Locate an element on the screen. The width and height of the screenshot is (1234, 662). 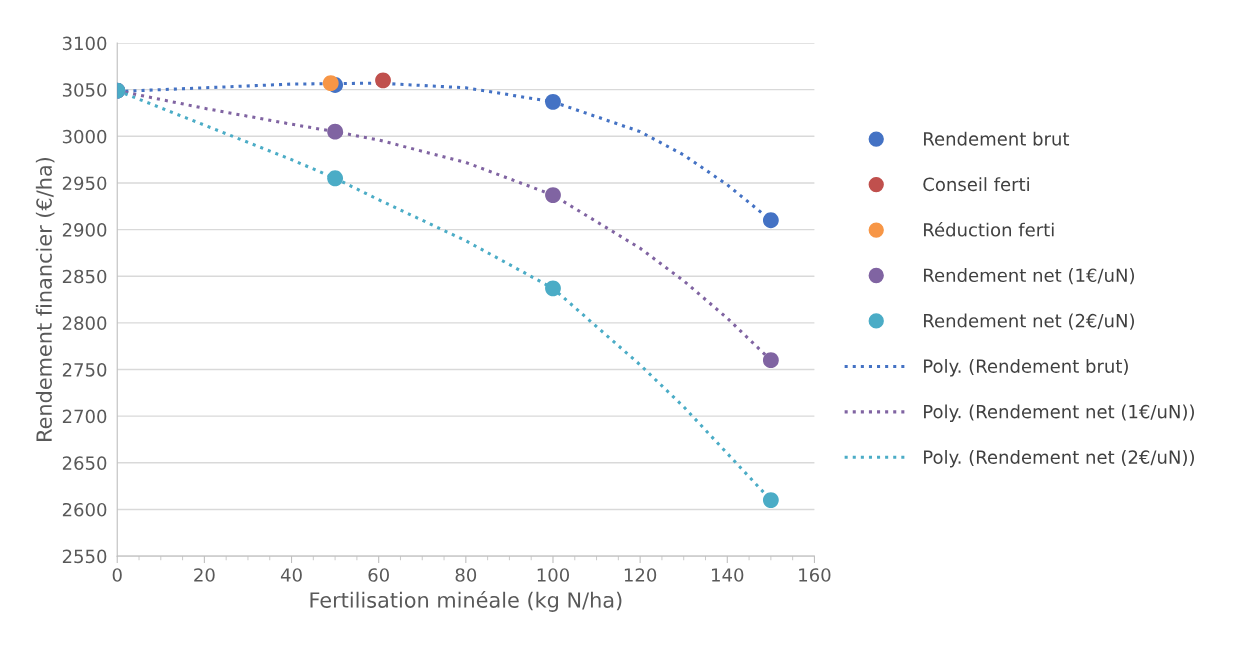
y-tick-label: 2750 is located at coordinates (84, 369).